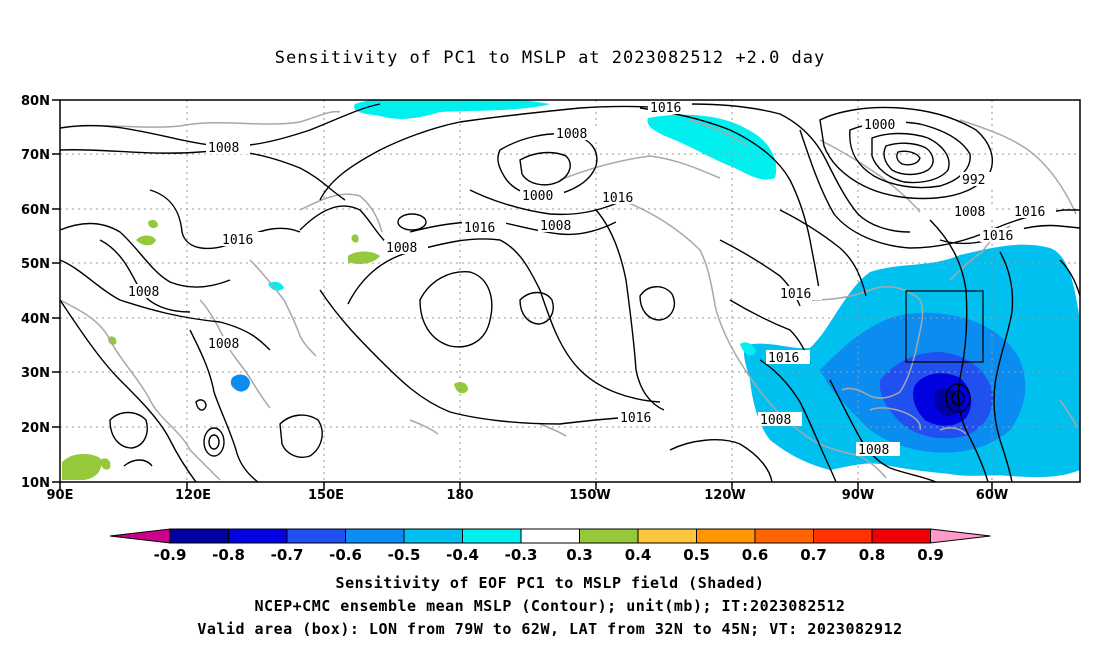 The height and width of the screenshot is (650, 1100). What do you see at coordinates (461, 388) in the screenshot?
I see `shade-green-pacific` at bounding box center [461, 388].